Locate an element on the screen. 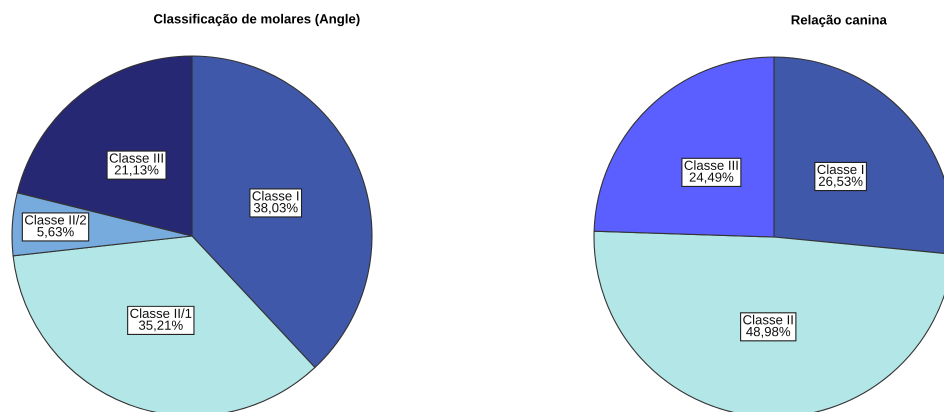  chart-title: Relação canina is located at coordinates (839, 21).